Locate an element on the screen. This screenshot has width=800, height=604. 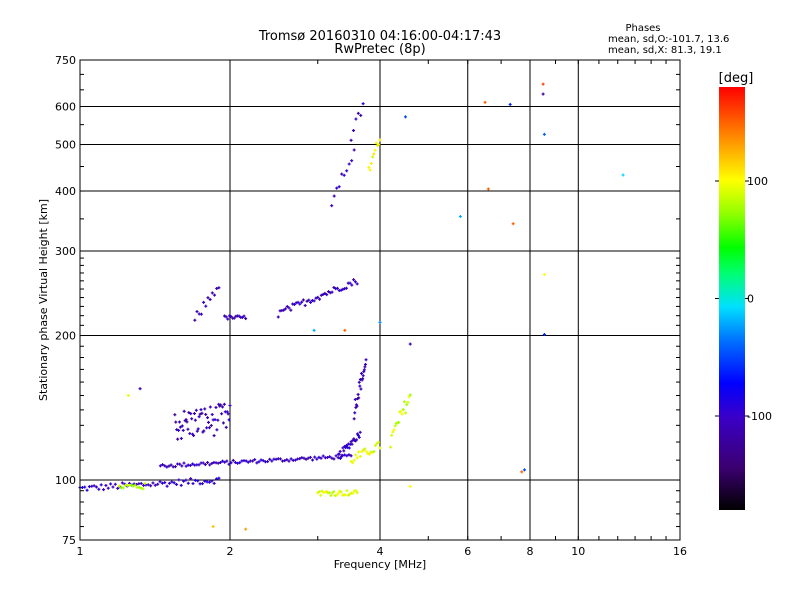
colorbar-ticks: 100 0 -100 is located at coordinates (743, 299).